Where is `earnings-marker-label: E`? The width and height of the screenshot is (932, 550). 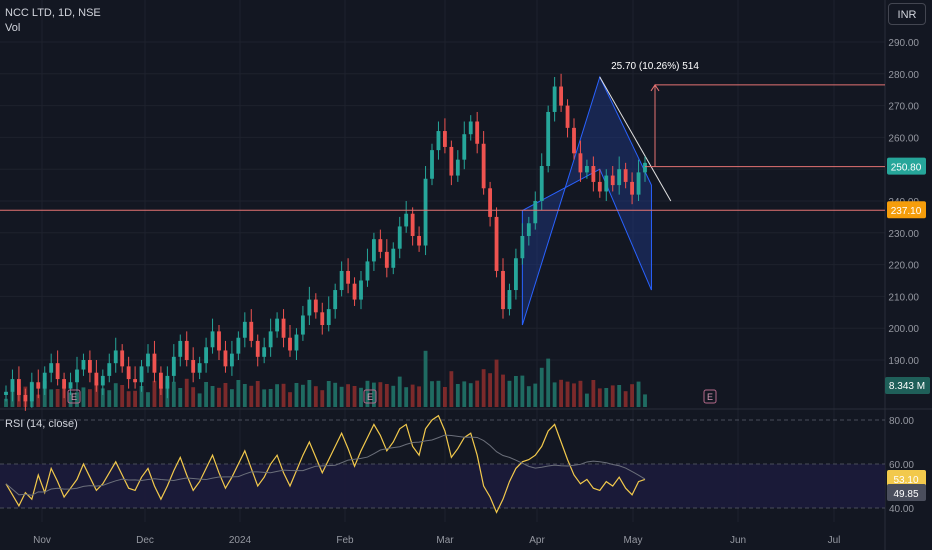 earnings-marker-label: E is located at coordinates (710, 397).